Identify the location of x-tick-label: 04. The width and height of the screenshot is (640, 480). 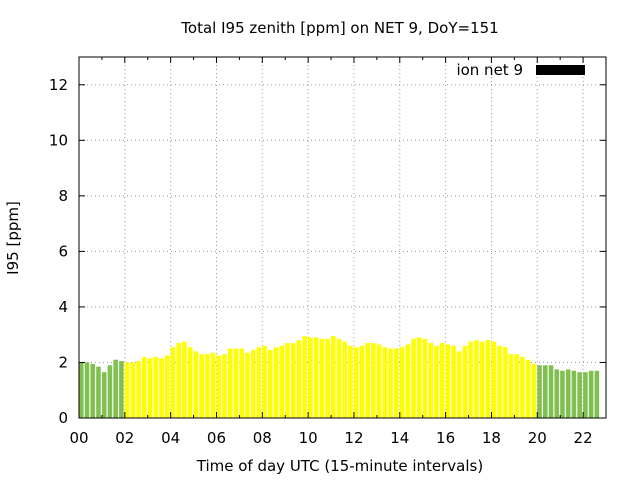
(170, 438).